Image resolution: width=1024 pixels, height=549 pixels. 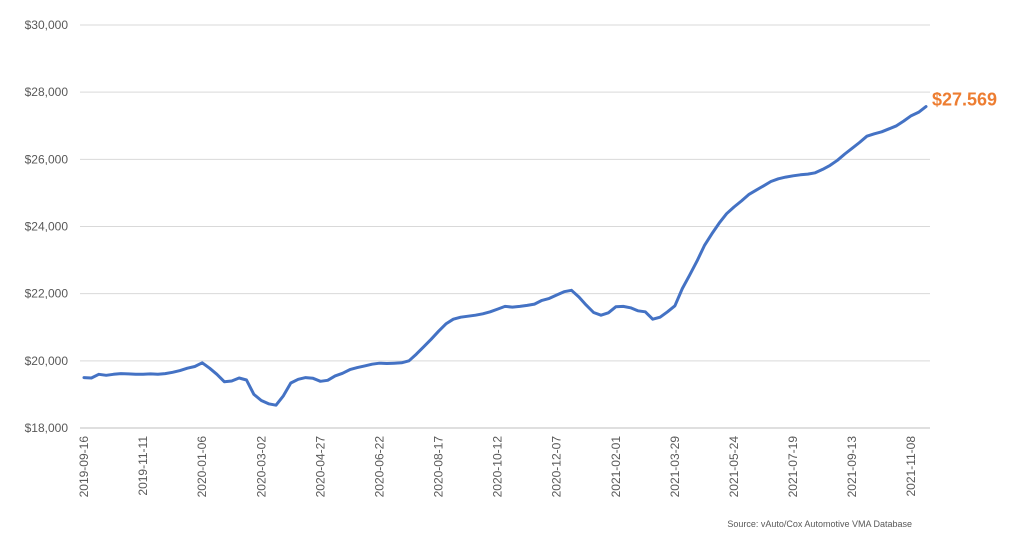 What do you see at coordinates (557, 467) in the screenshot?
I see `x-tick-label: 2020-12-07` at bounding box center [557, 467].